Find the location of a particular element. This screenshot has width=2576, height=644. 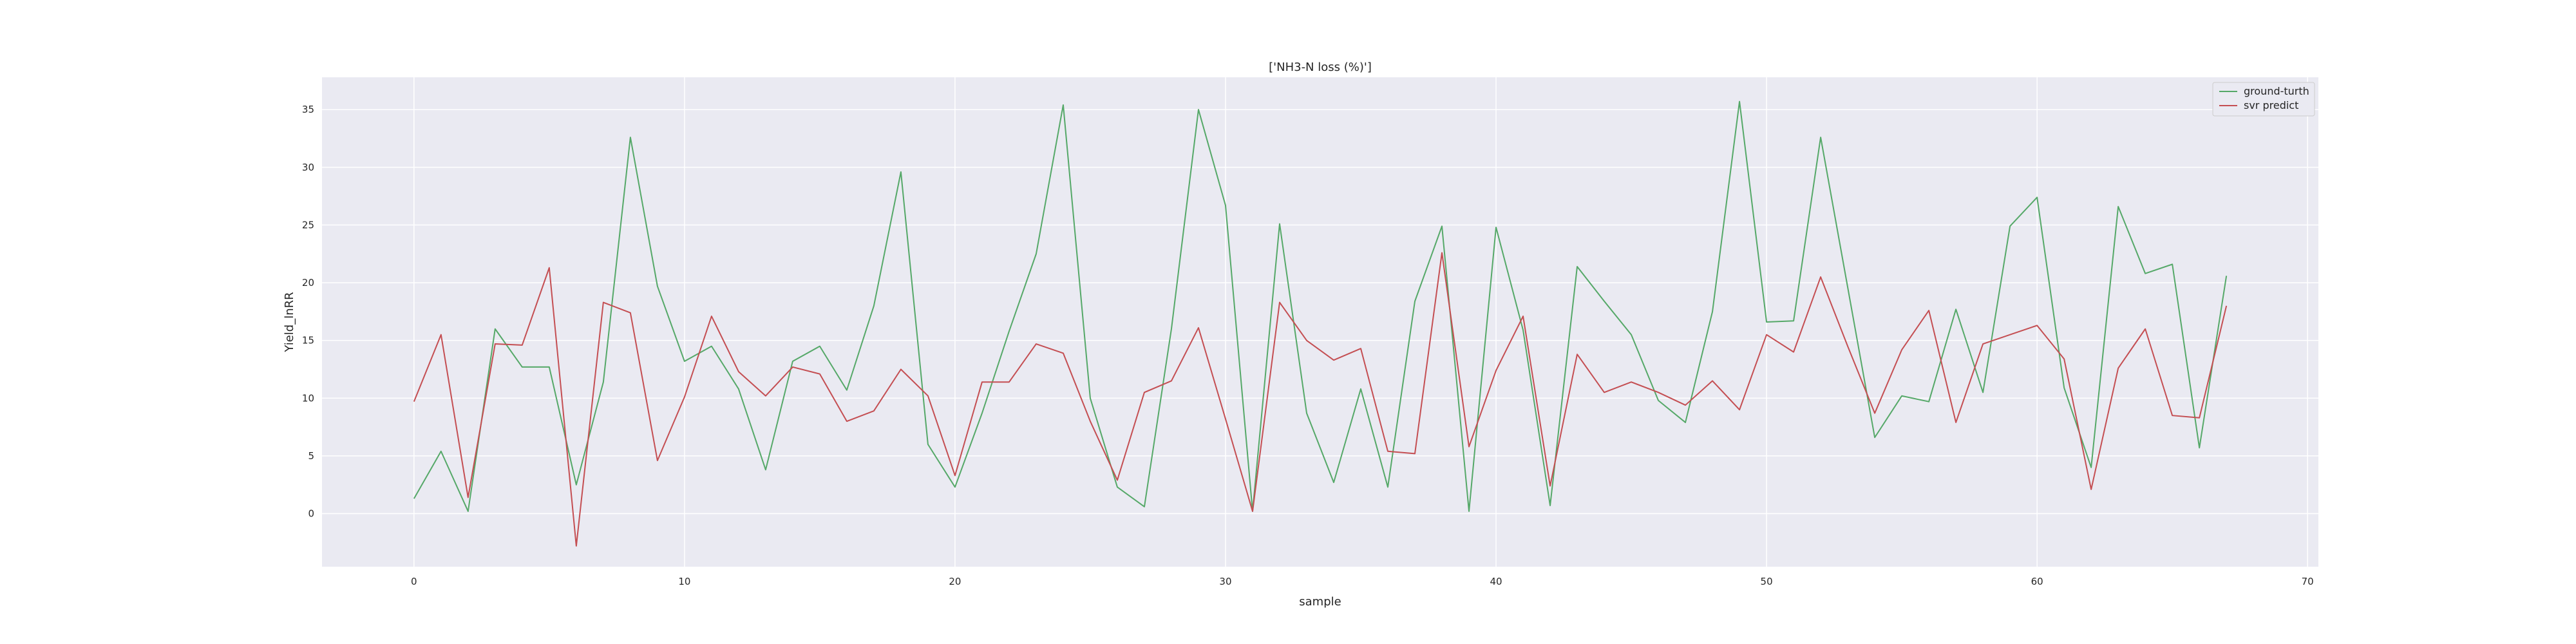

legend-label-svr-predict: svr predict is located at coordinates (2271, 105).